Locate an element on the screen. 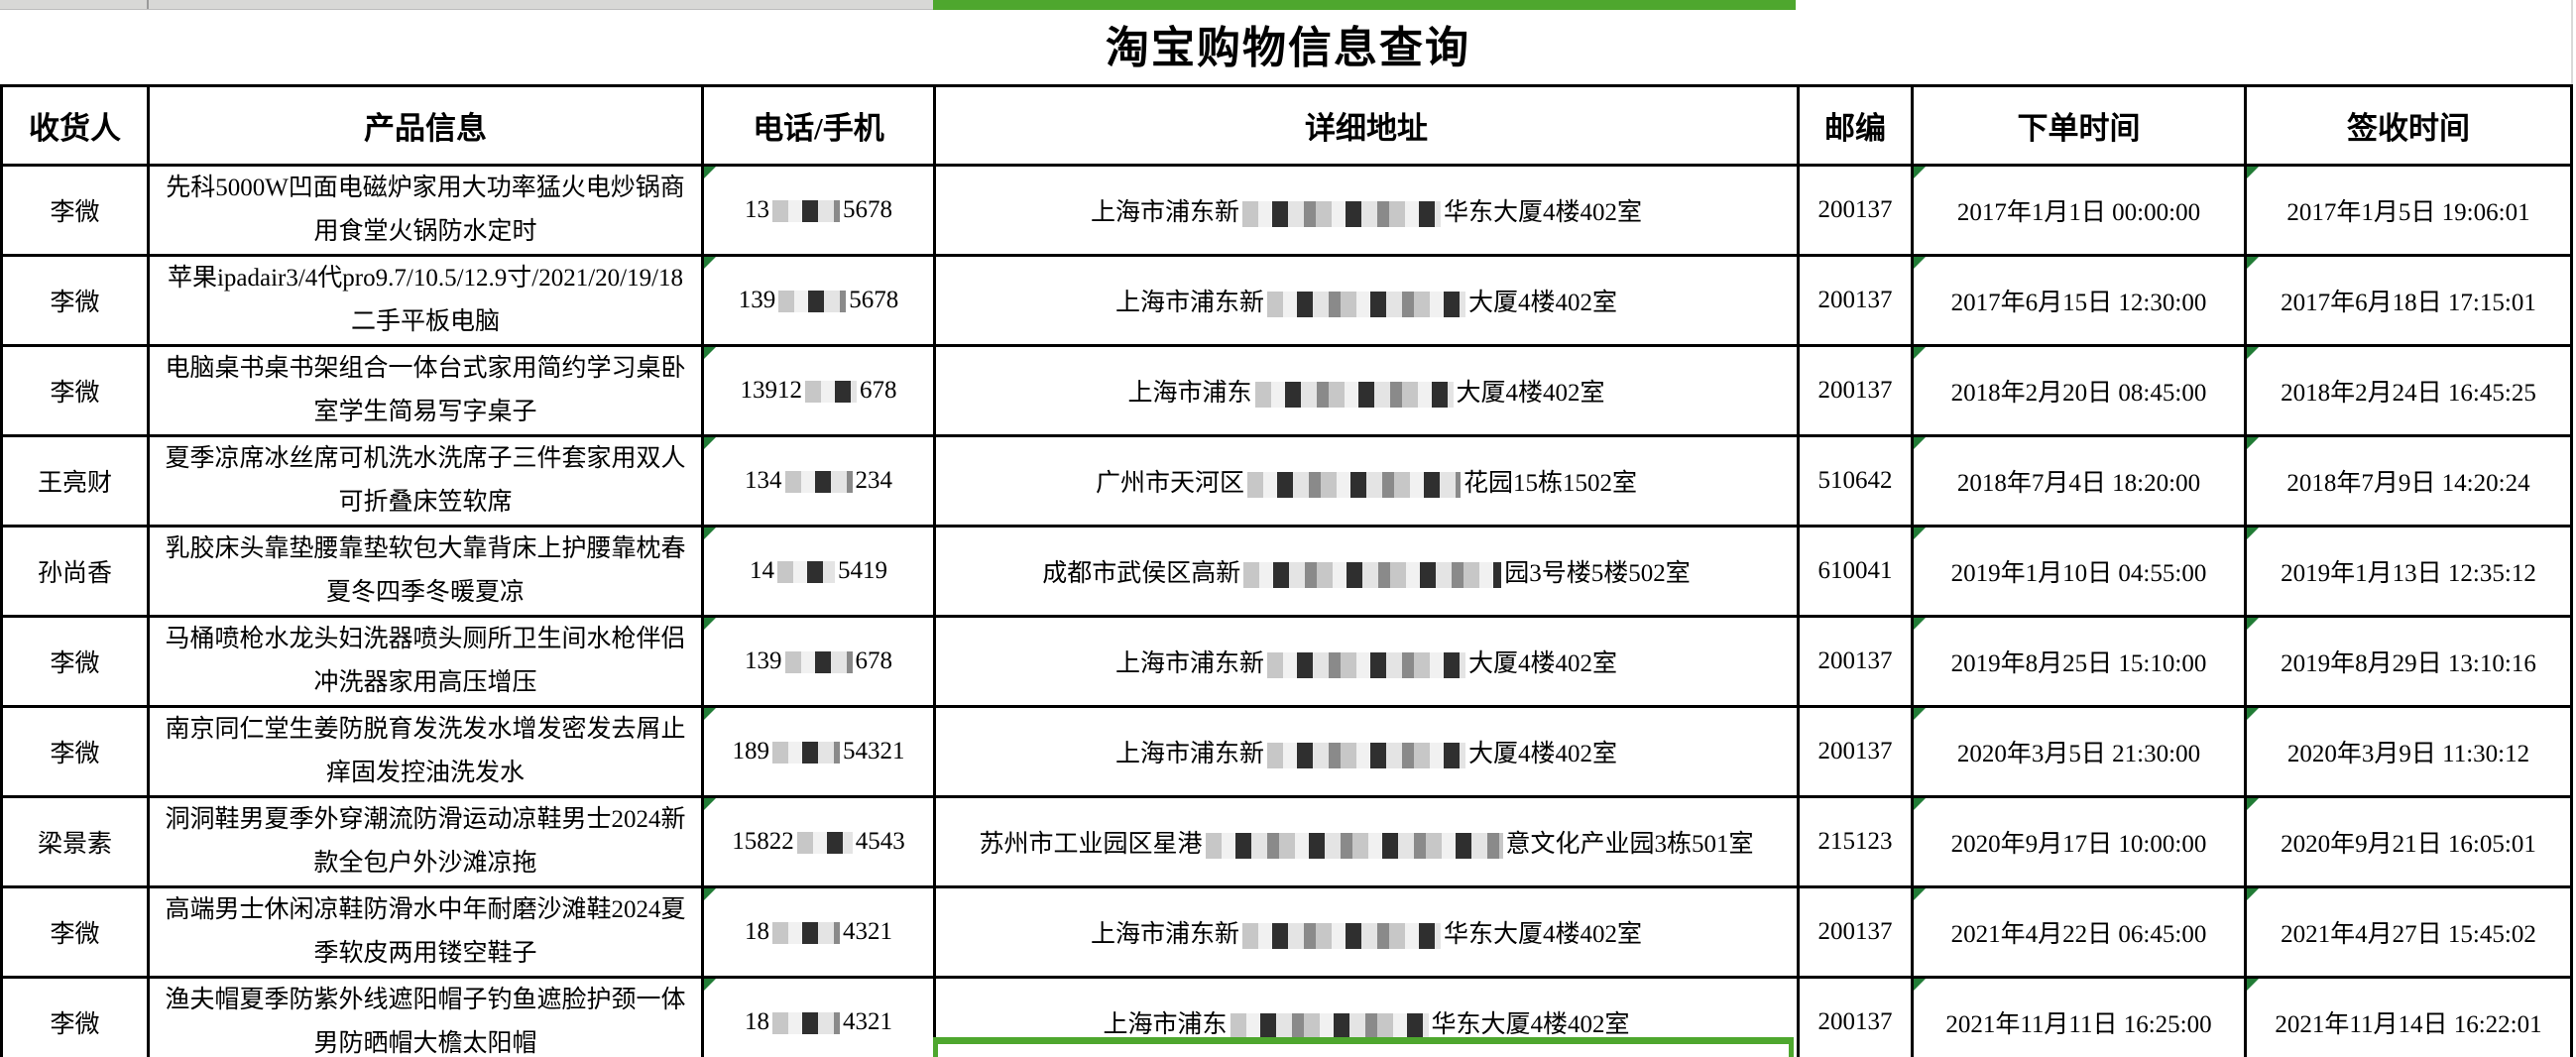 This screenshot has width=2576, height=1057. cell-order-time: 2021年4月22日 06:45:00 is located at coordinates (2079, 932).